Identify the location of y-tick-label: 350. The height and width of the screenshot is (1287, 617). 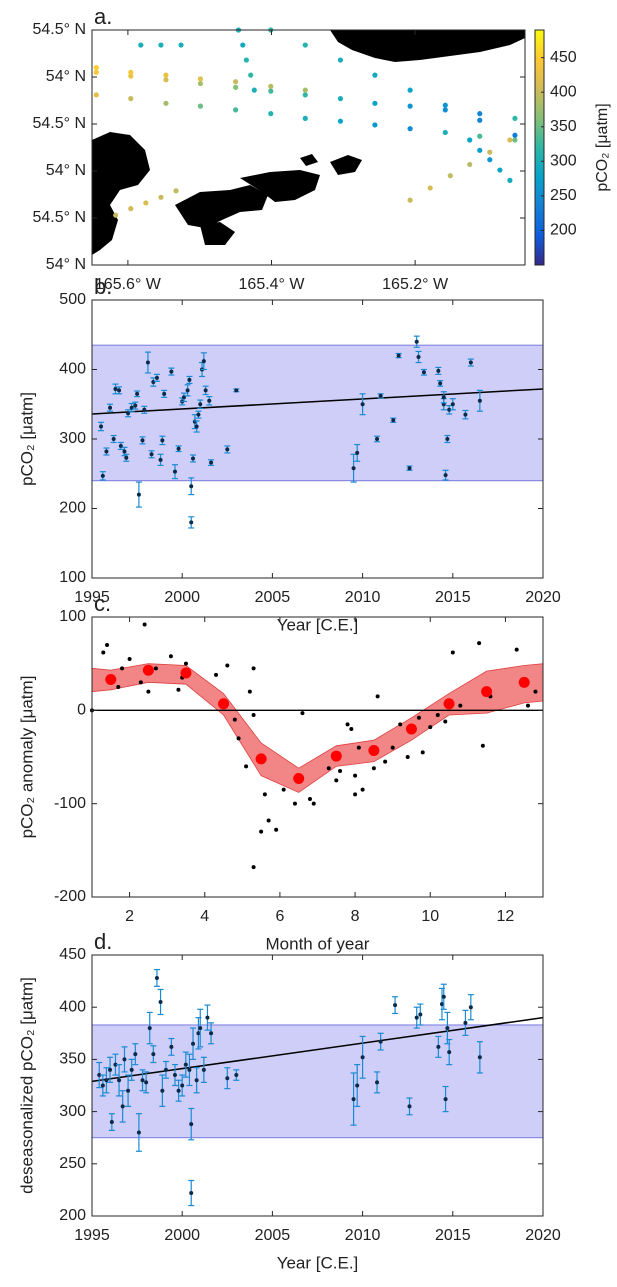
(72, 1059).